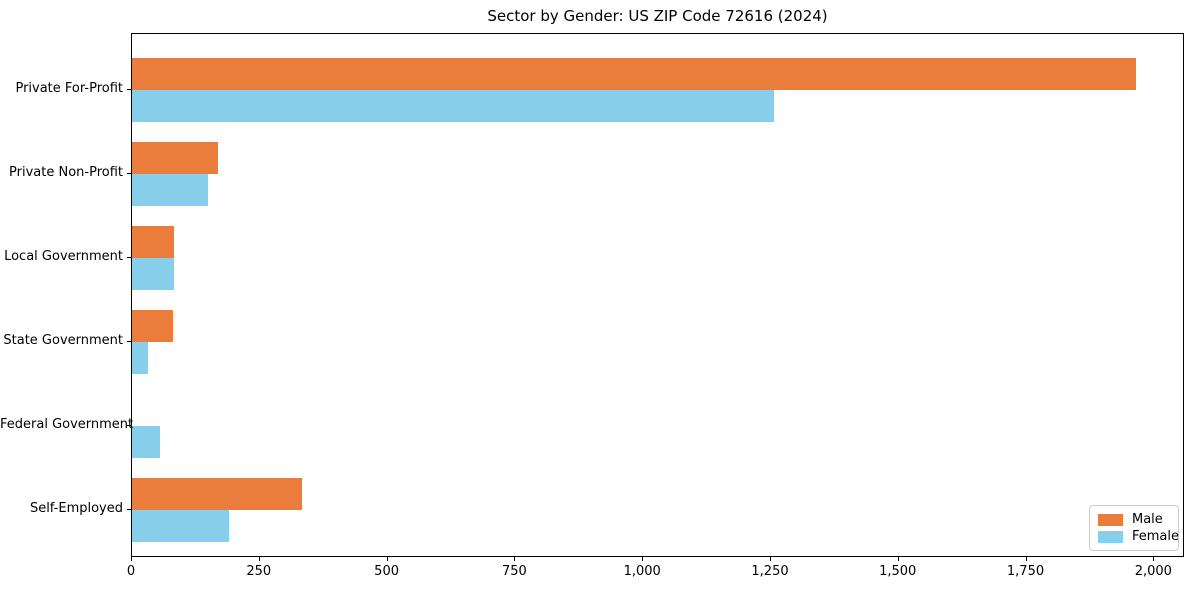 The width and height of the screenshot is (1200, 600). Describe the element at coordinates (1110, 519) in the screenshot. I see `male-swatch-icon` at that location.